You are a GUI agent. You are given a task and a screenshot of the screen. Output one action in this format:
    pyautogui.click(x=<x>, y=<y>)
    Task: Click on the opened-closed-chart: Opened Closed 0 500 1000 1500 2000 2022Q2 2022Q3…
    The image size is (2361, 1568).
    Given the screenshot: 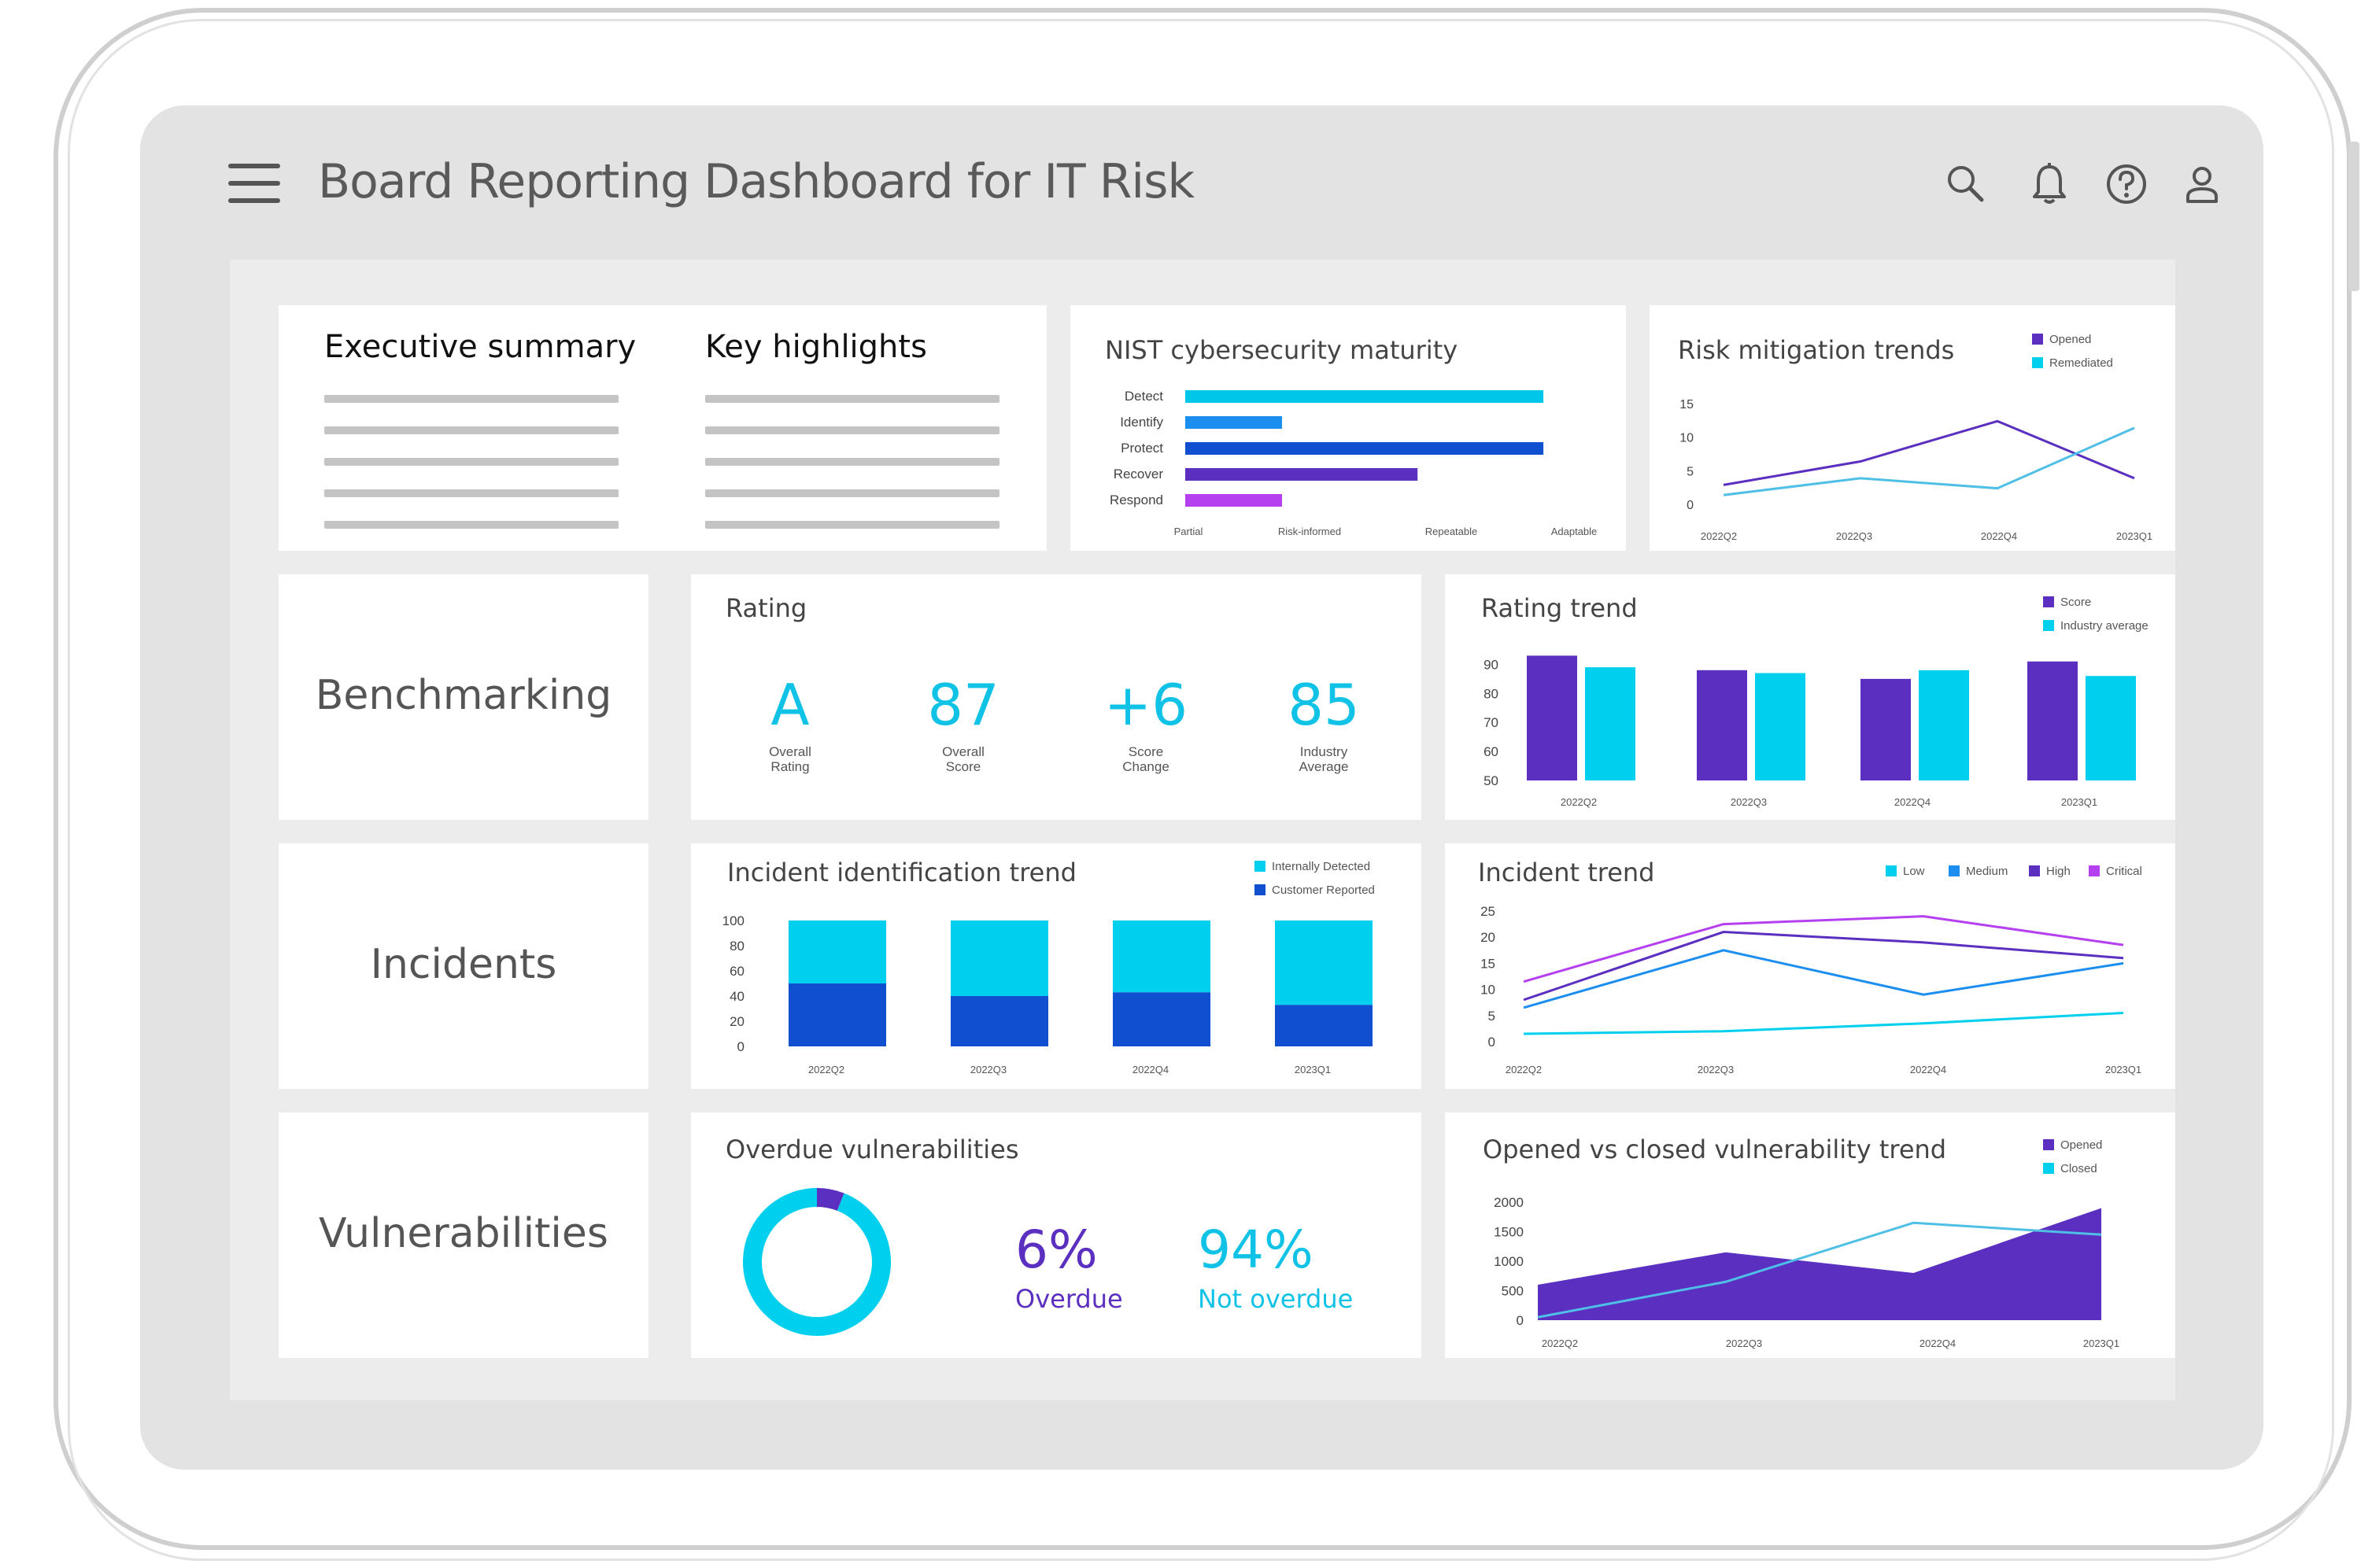 What is the action you would take?
    pyautogui.click(x=1806, y=1244)
    